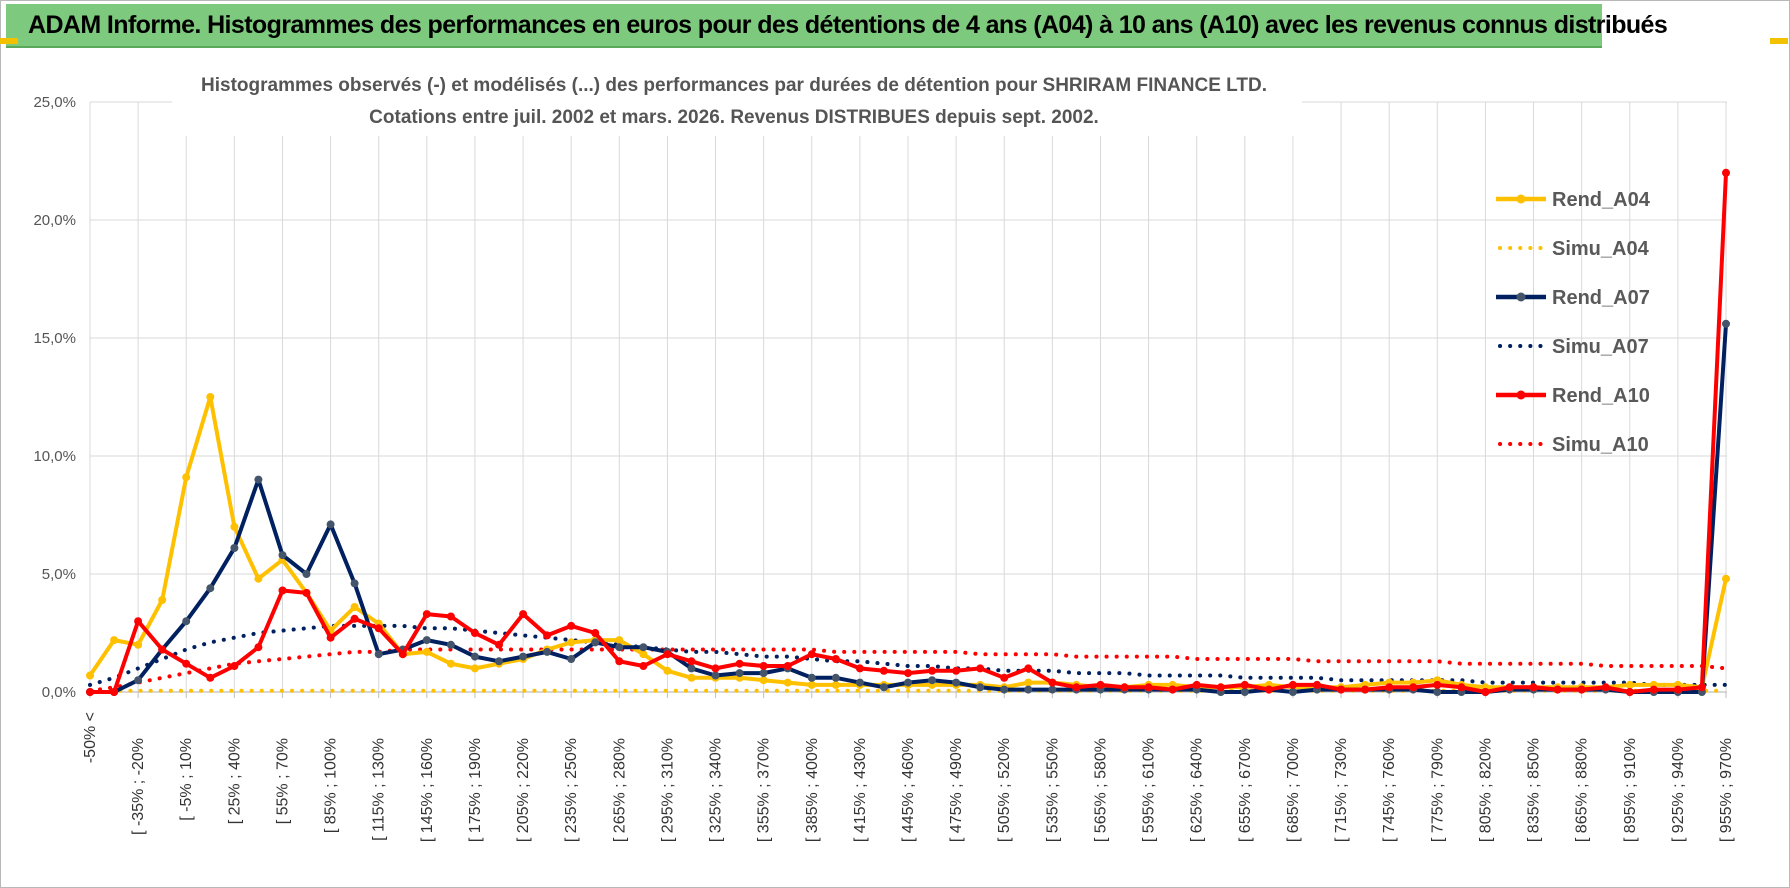 This screenshot has width=1790, height=888. Describe the element at coordinates (1100, 790) in the screenshot. I see `x-tick-label: [ 565% ; 580%` at that location.